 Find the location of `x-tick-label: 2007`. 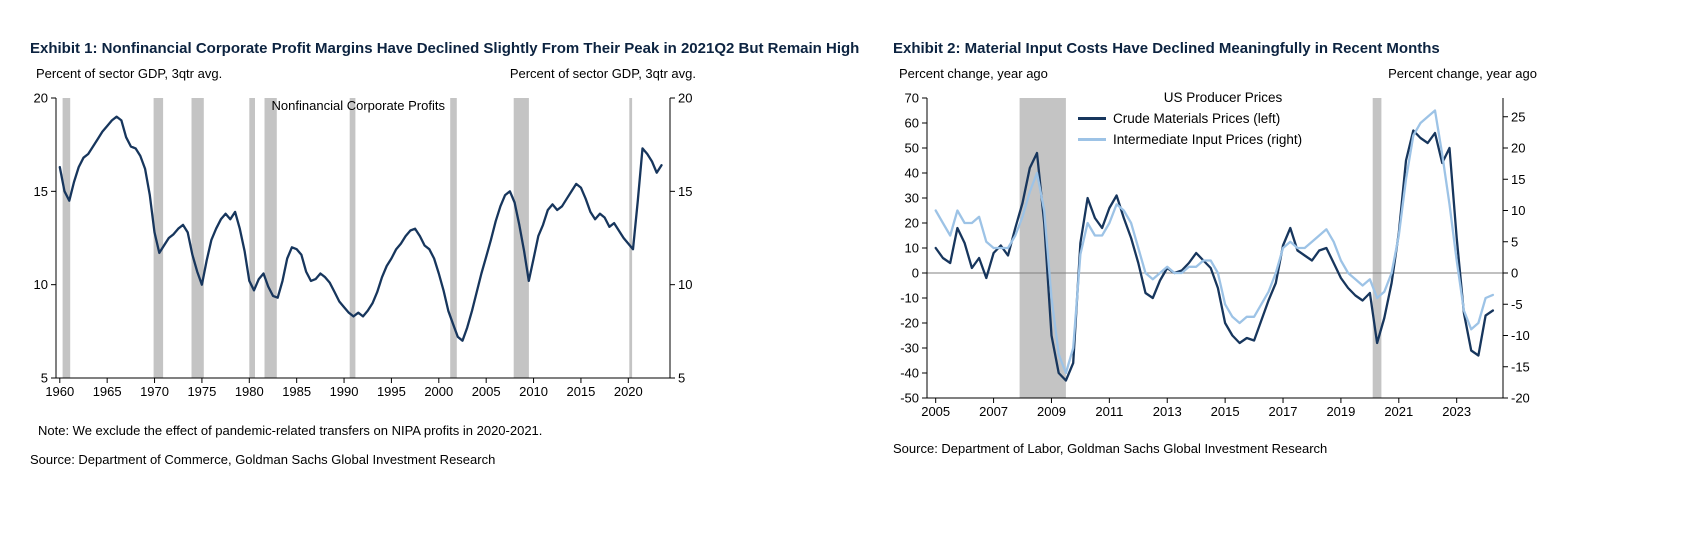

x-tick-label: 2007 is located at coordinates (993, 411).